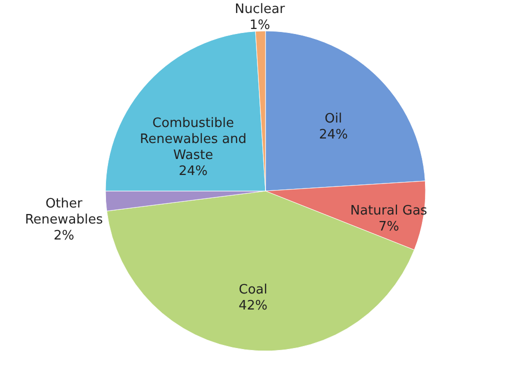 The height and width of the screenshot is (382, 531). Describe the element at coordinates (193, 140) in the screenshot. I see `slice-label: Combustible Renewables and Waste` at that location.